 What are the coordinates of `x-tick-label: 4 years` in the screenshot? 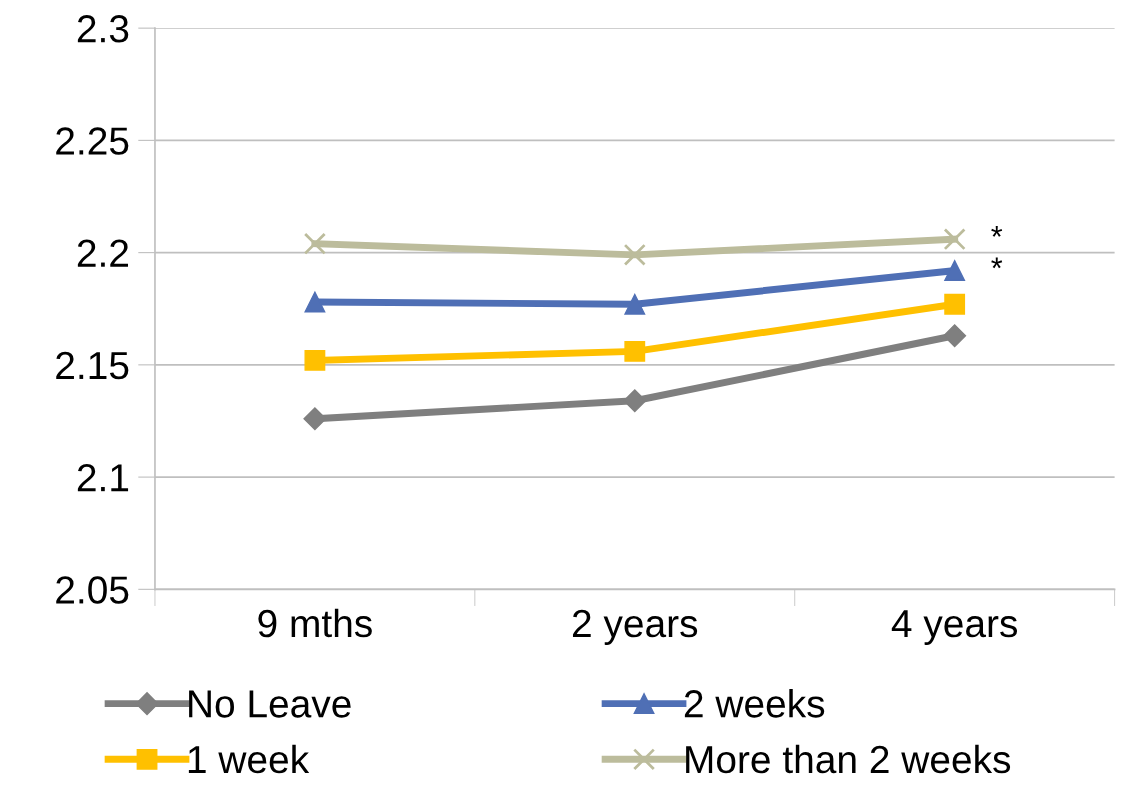 It's located at (954, 628).